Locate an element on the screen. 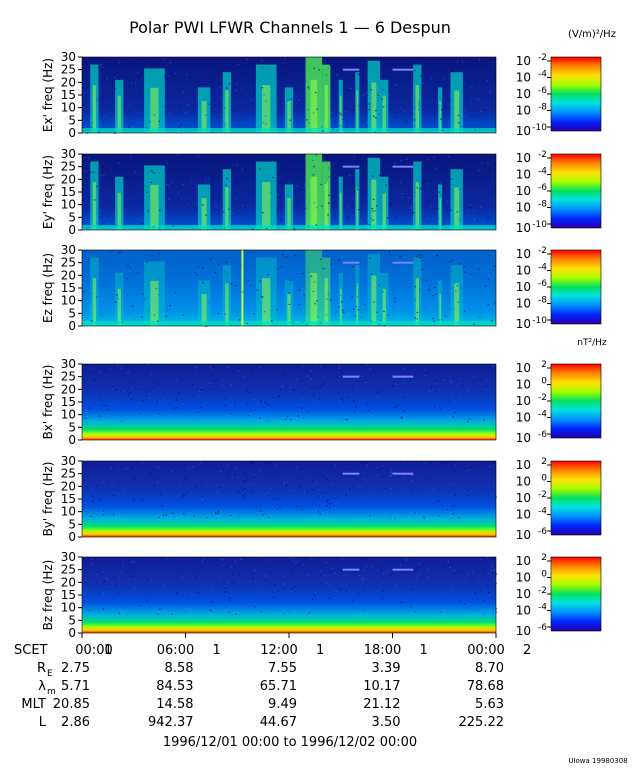 This screenshot has height=768, width=640. y-tick-label: 15 is located at coordinates (68, 595).